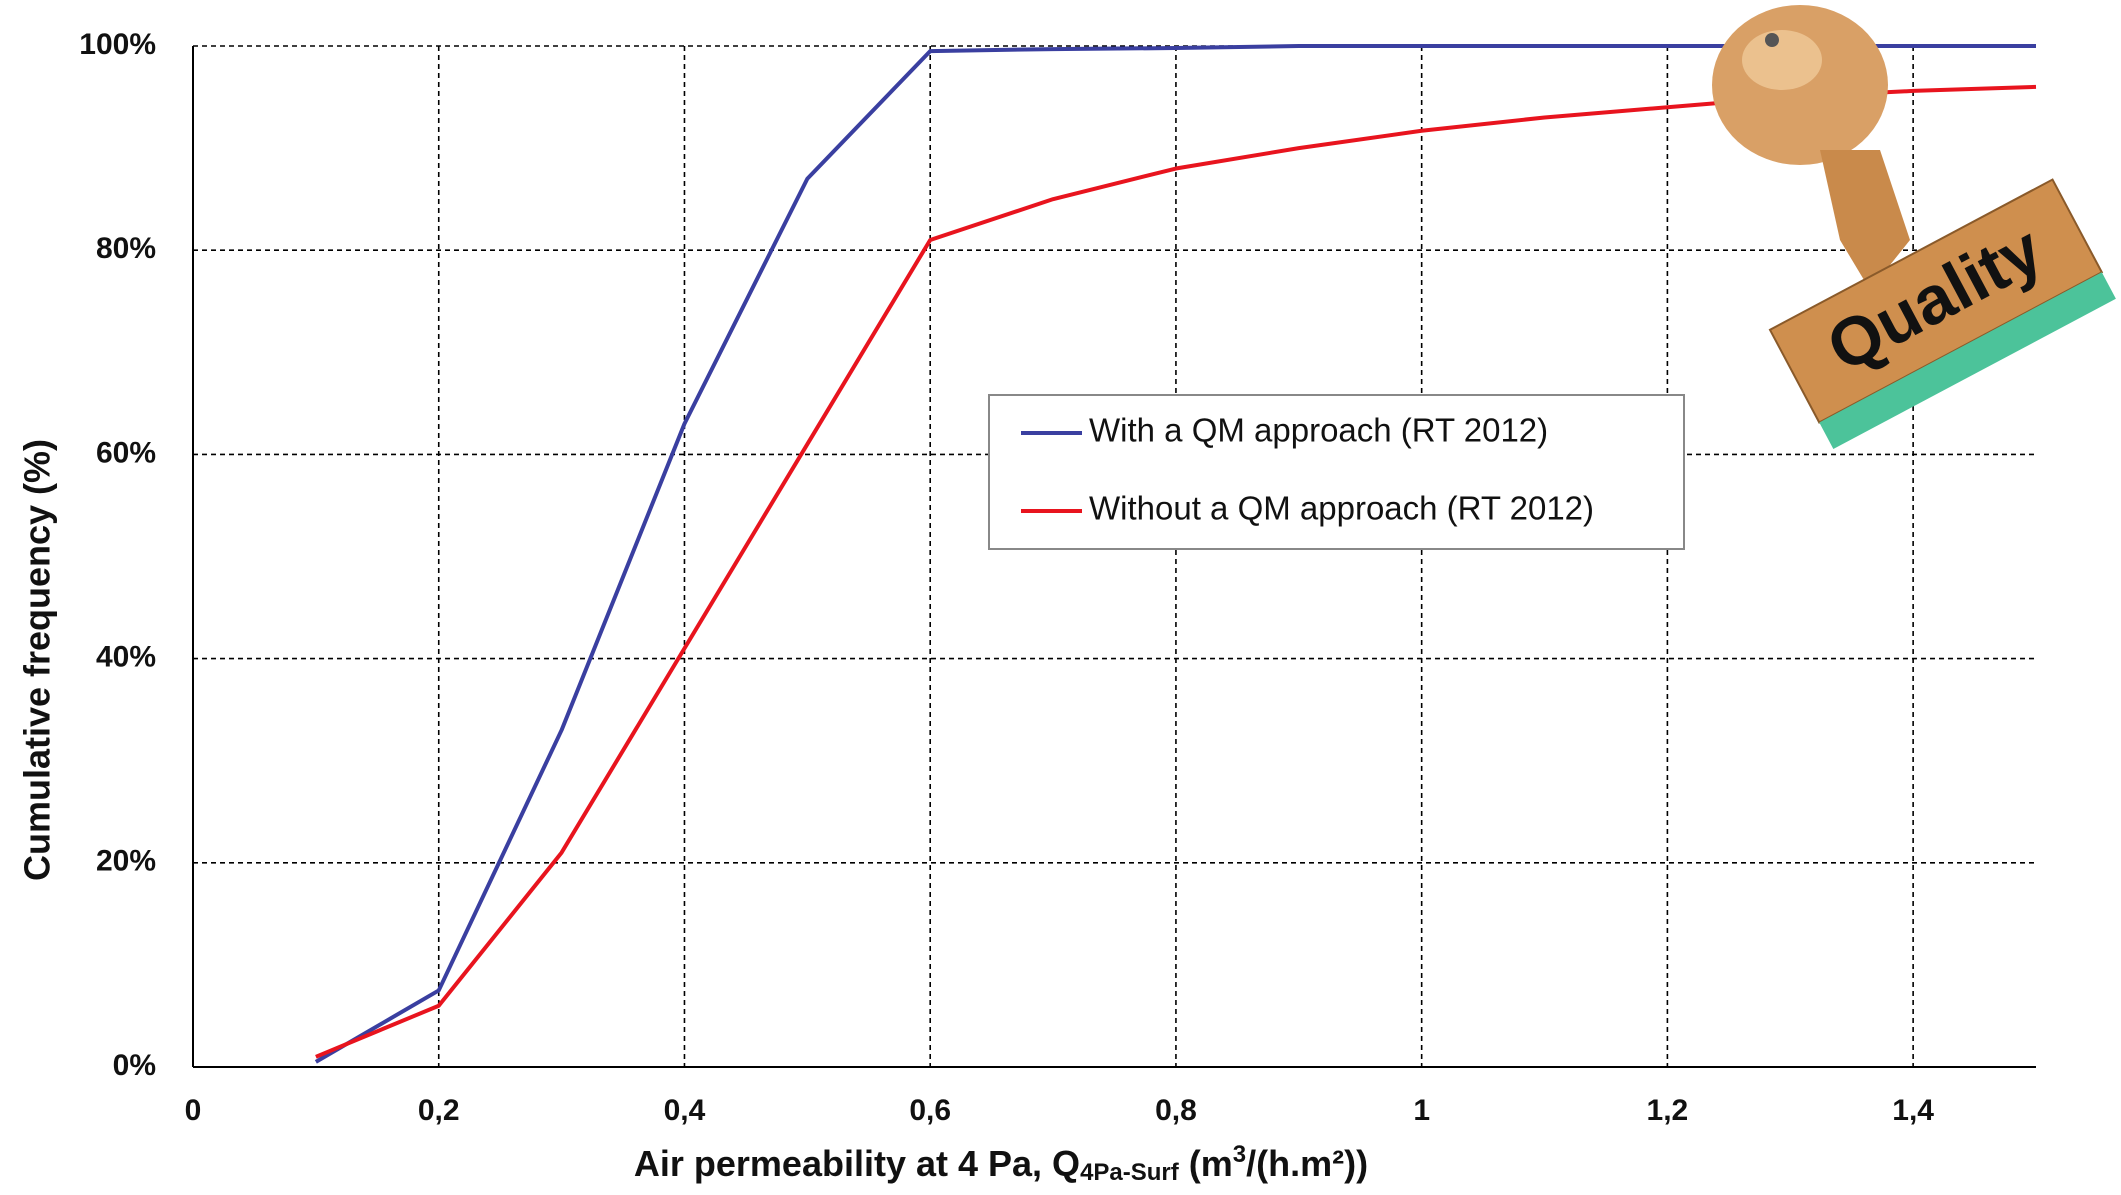 The image size is (2121, 1195). Describe the element at coordinates (1772, 40) in the screenshot. I see `stamp-pin` at that location.